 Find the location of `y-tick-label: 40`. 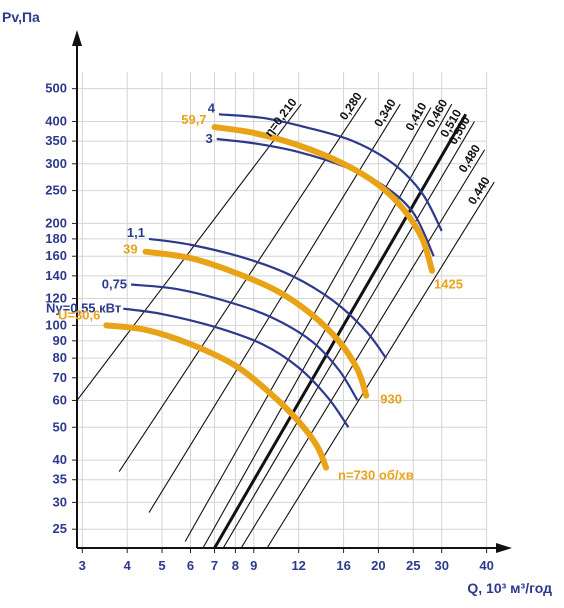

y-tick-label: 40 is located at coordinates (60, 459).